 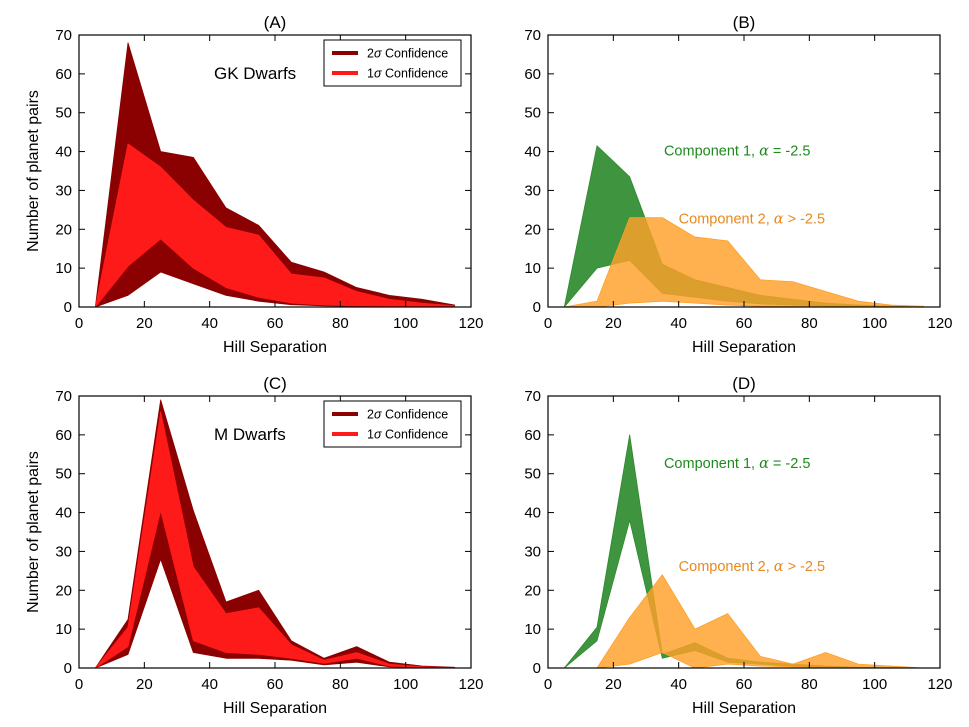 I want to click on panel-title: (D), so click(x=744, y=383).